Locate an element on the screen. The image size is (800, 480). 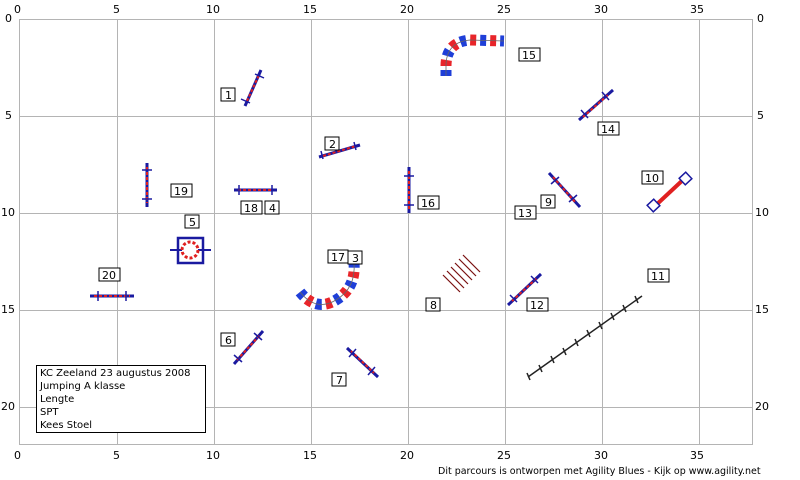
label-5: 5 is located at coordinates (192, 221).